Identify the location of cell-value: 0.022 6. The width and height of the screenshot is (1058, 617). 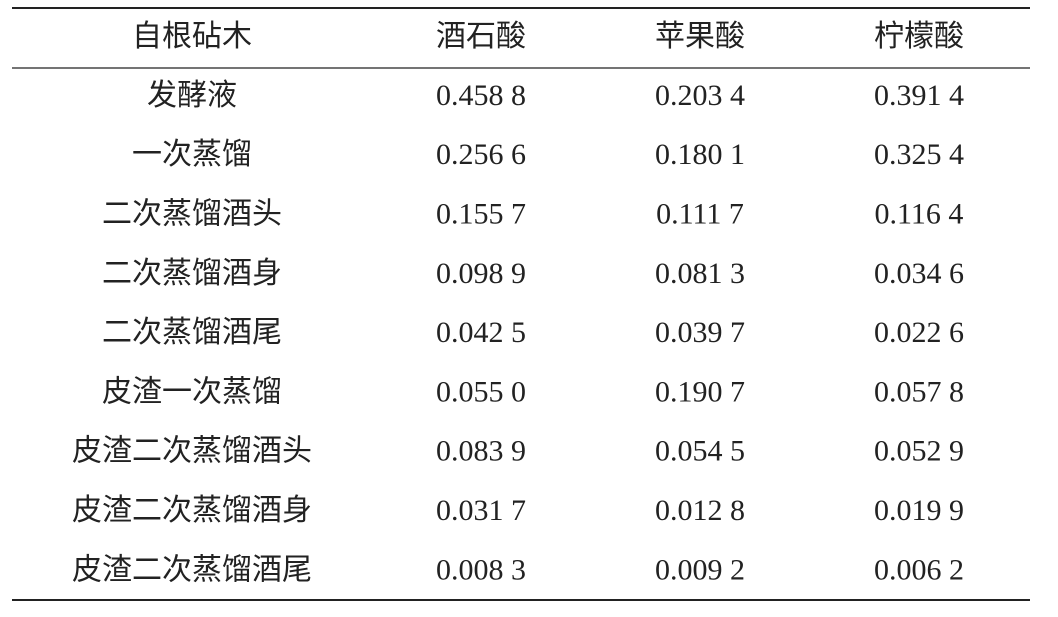
(919, 332).